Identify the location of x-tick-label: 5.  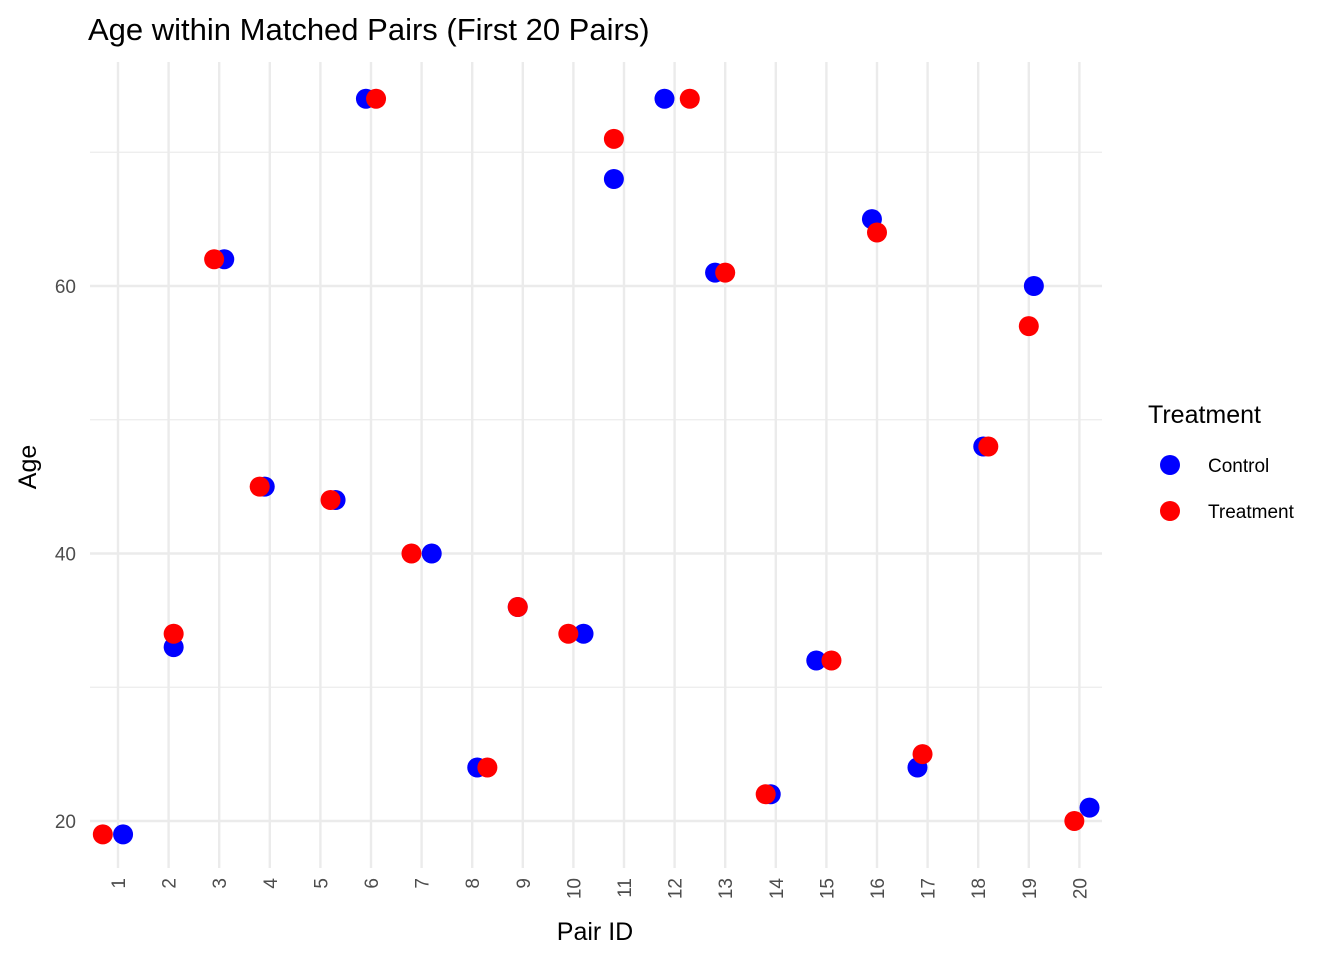
(321, 883).